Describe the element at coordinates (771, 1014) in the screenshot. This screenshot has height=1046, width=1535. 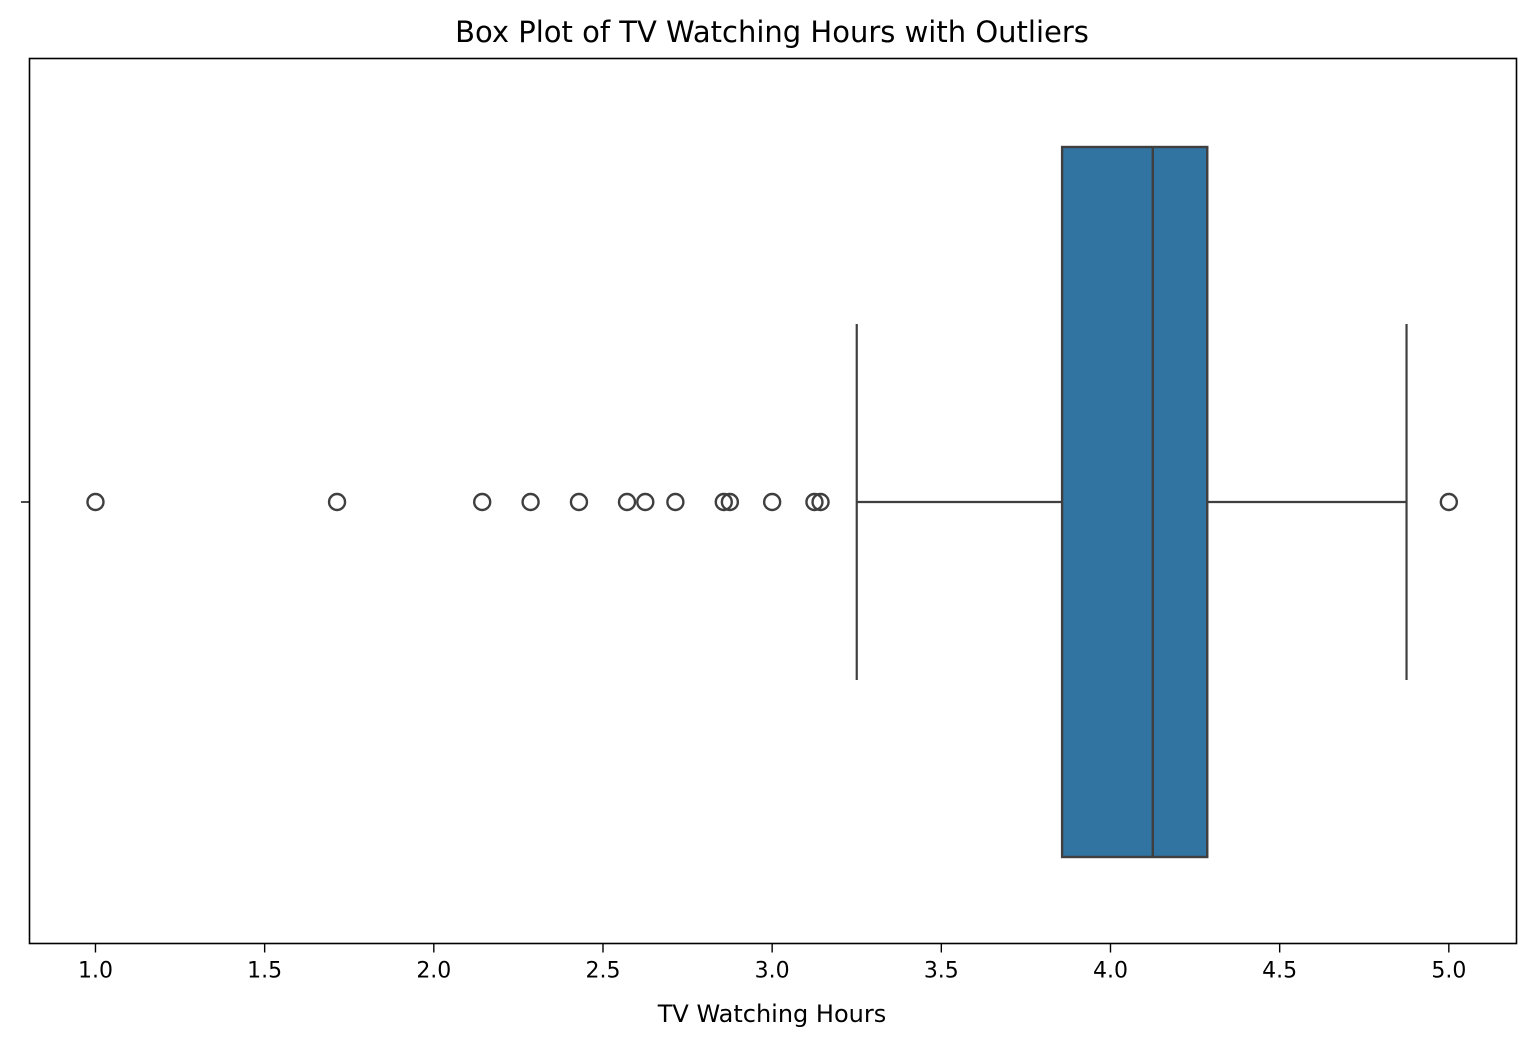
I see `x-axis-label: TV Watching Hours` at that location.